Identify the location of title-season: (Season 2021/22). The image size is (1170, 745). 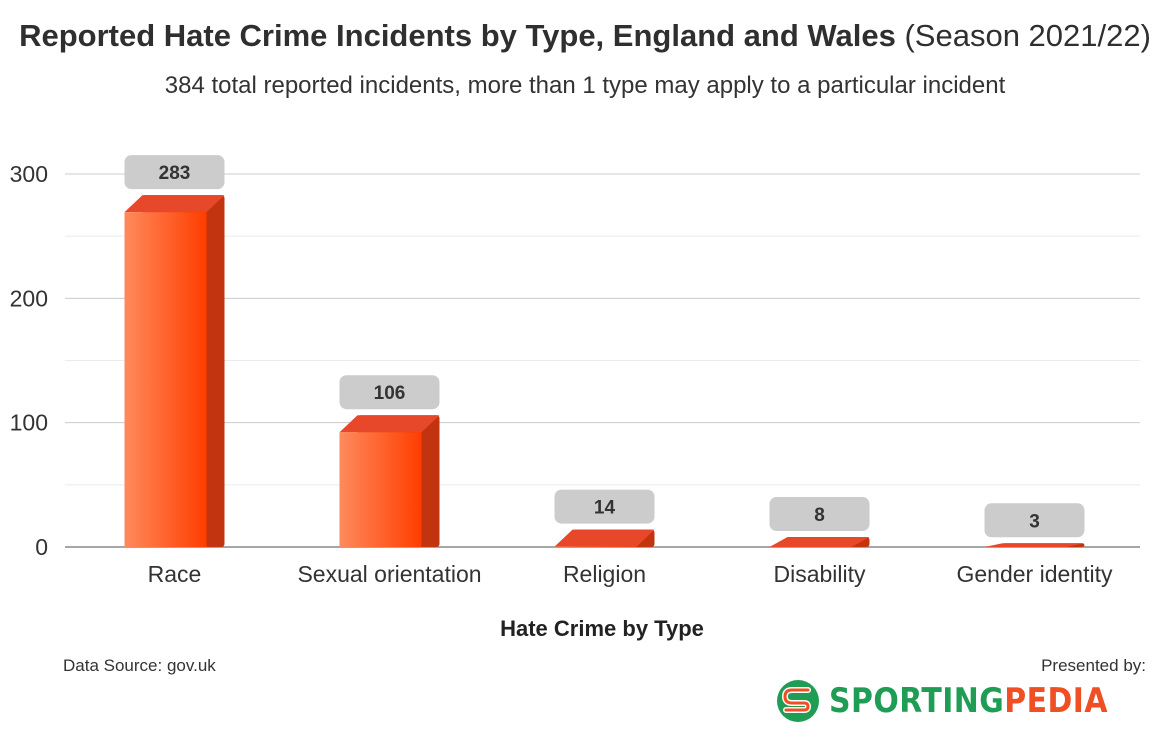
(1027, 35).